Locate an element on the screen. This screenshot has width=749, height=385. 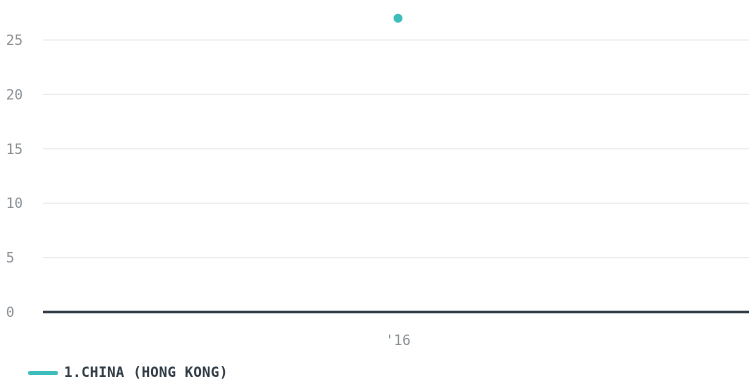
y-tick-label: 20 is located at coordinates (14, 95).